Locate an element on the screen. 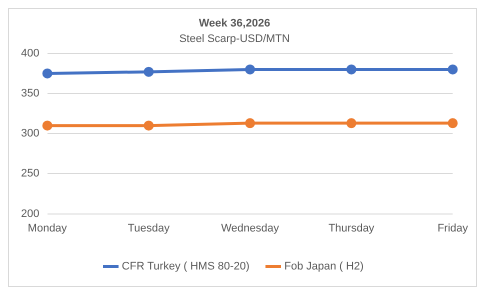  x-tick-label: Monday is located at coordinates (48, 228).